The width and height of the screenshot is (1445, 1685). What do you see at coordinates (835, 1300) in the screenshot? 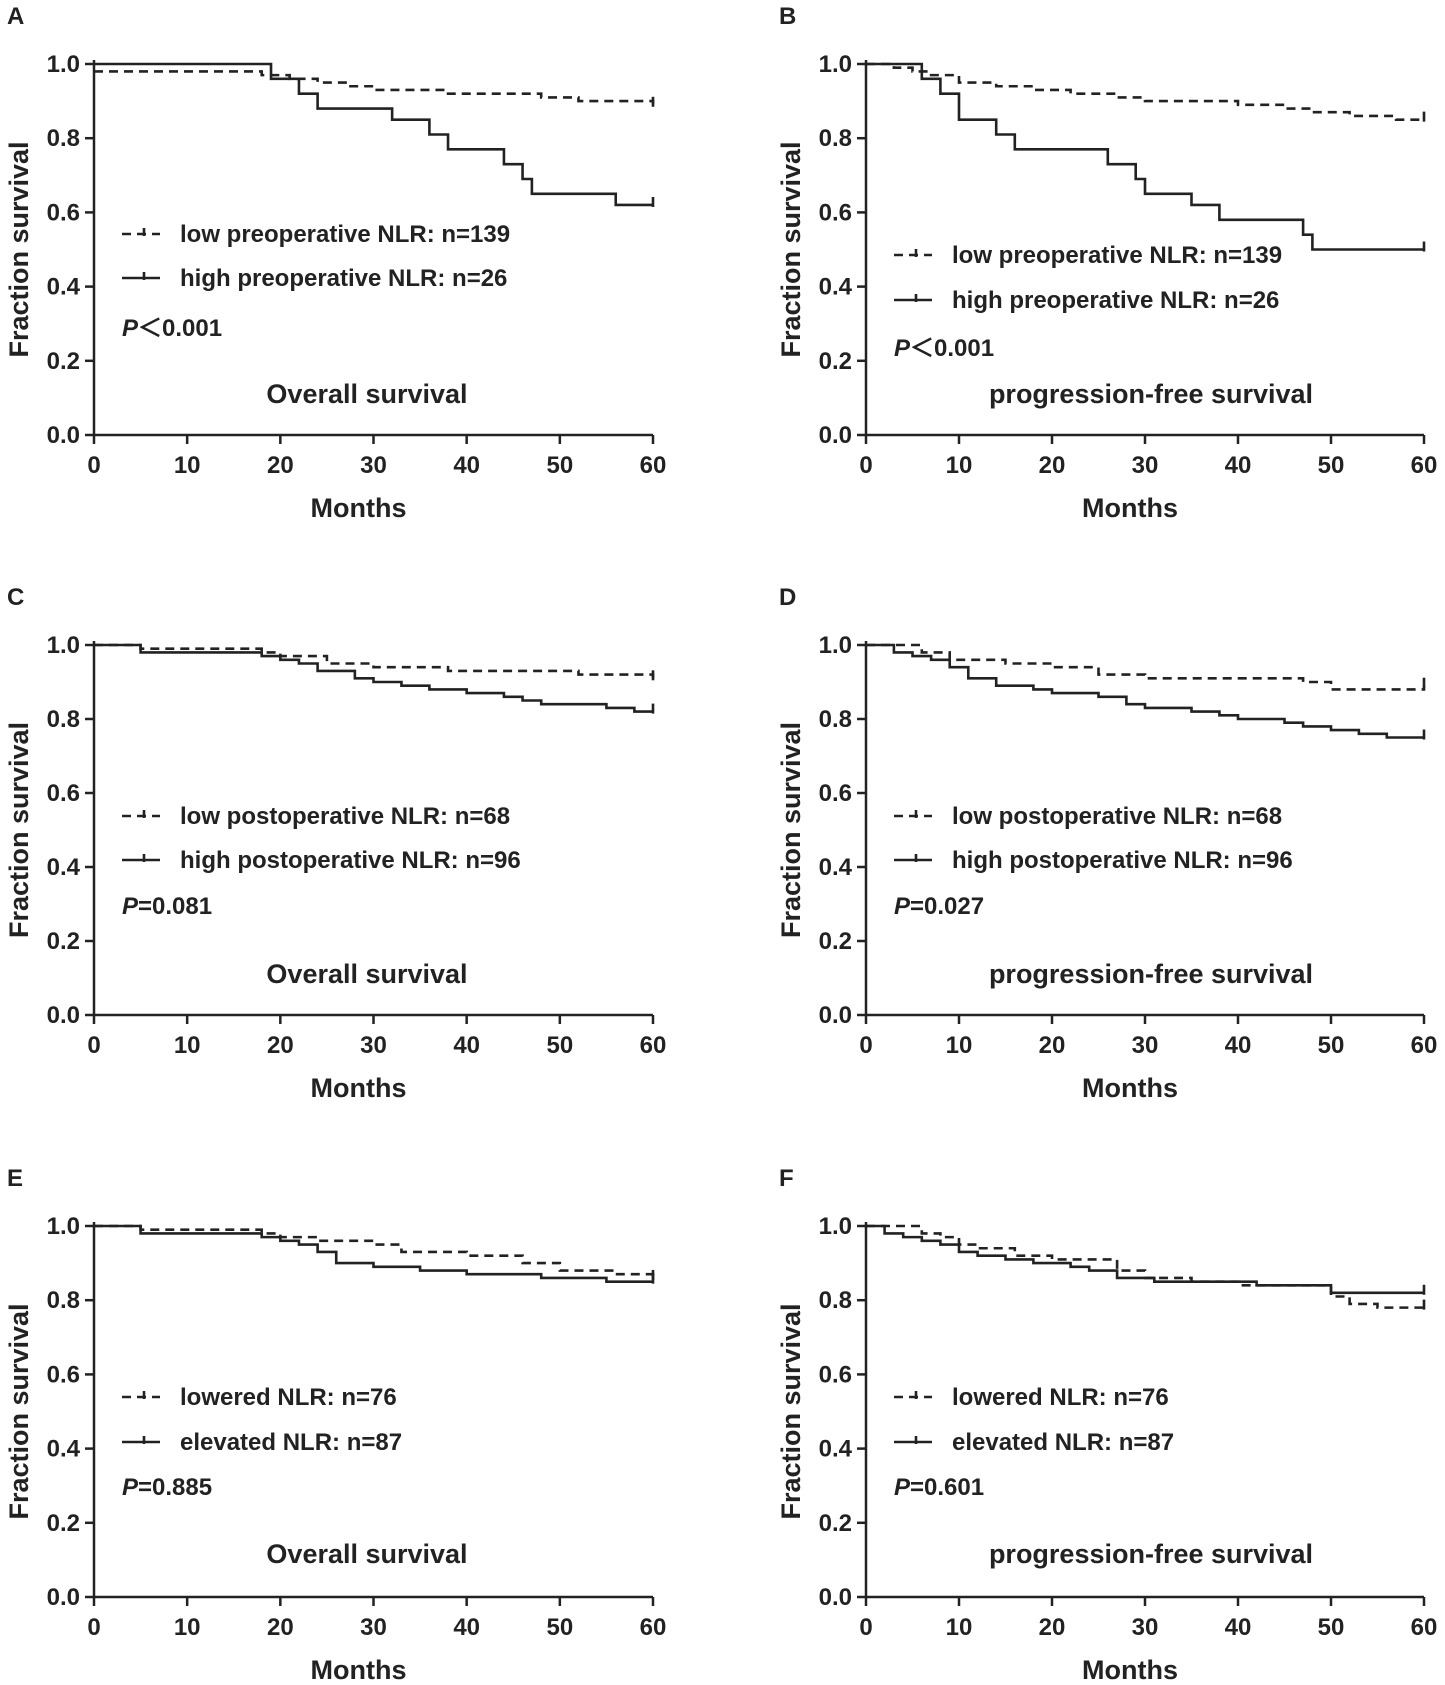
I see `panel-f-y-tick-label: 0.8` at bounding box center [835, 1300].